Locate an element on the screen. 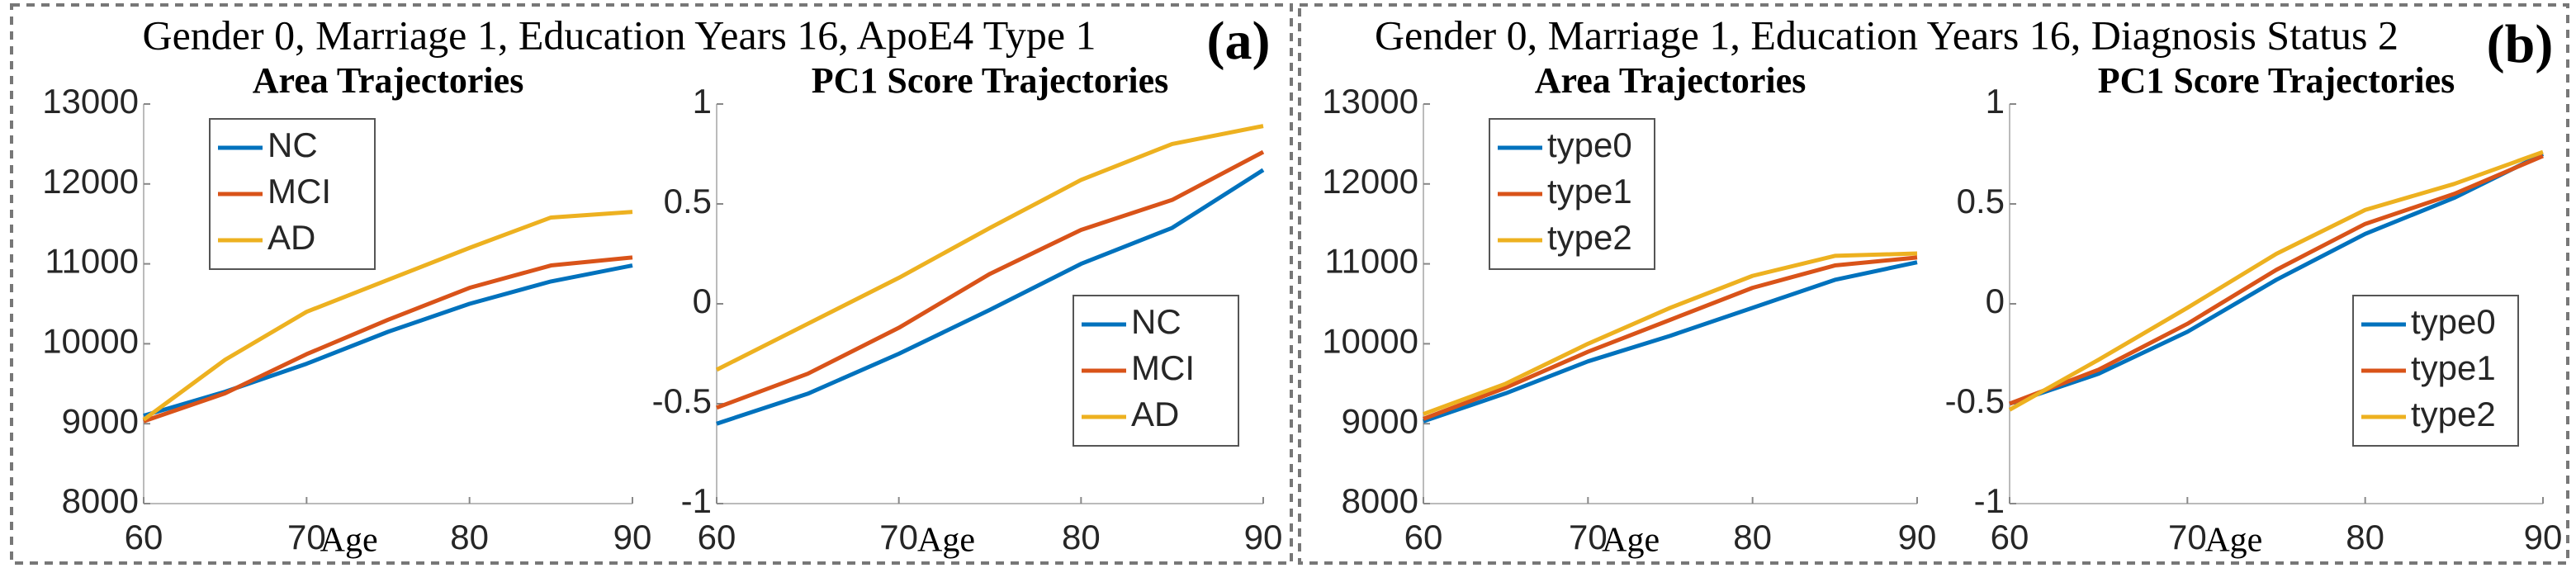  legend-box is located at coordinates (292, 194).